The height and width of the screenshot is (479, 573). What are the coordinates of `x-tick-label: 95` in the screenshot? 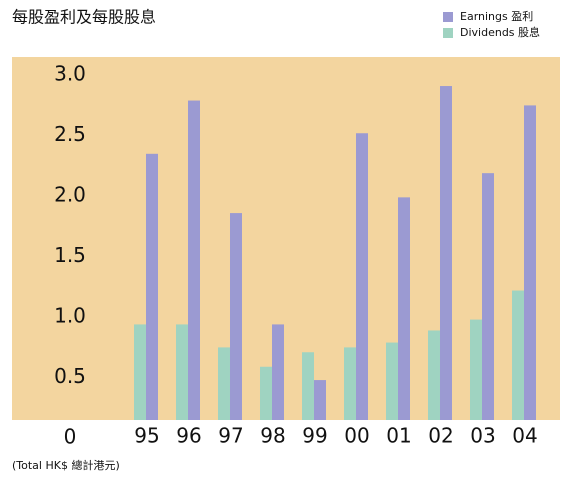 It's located at (146, 436).